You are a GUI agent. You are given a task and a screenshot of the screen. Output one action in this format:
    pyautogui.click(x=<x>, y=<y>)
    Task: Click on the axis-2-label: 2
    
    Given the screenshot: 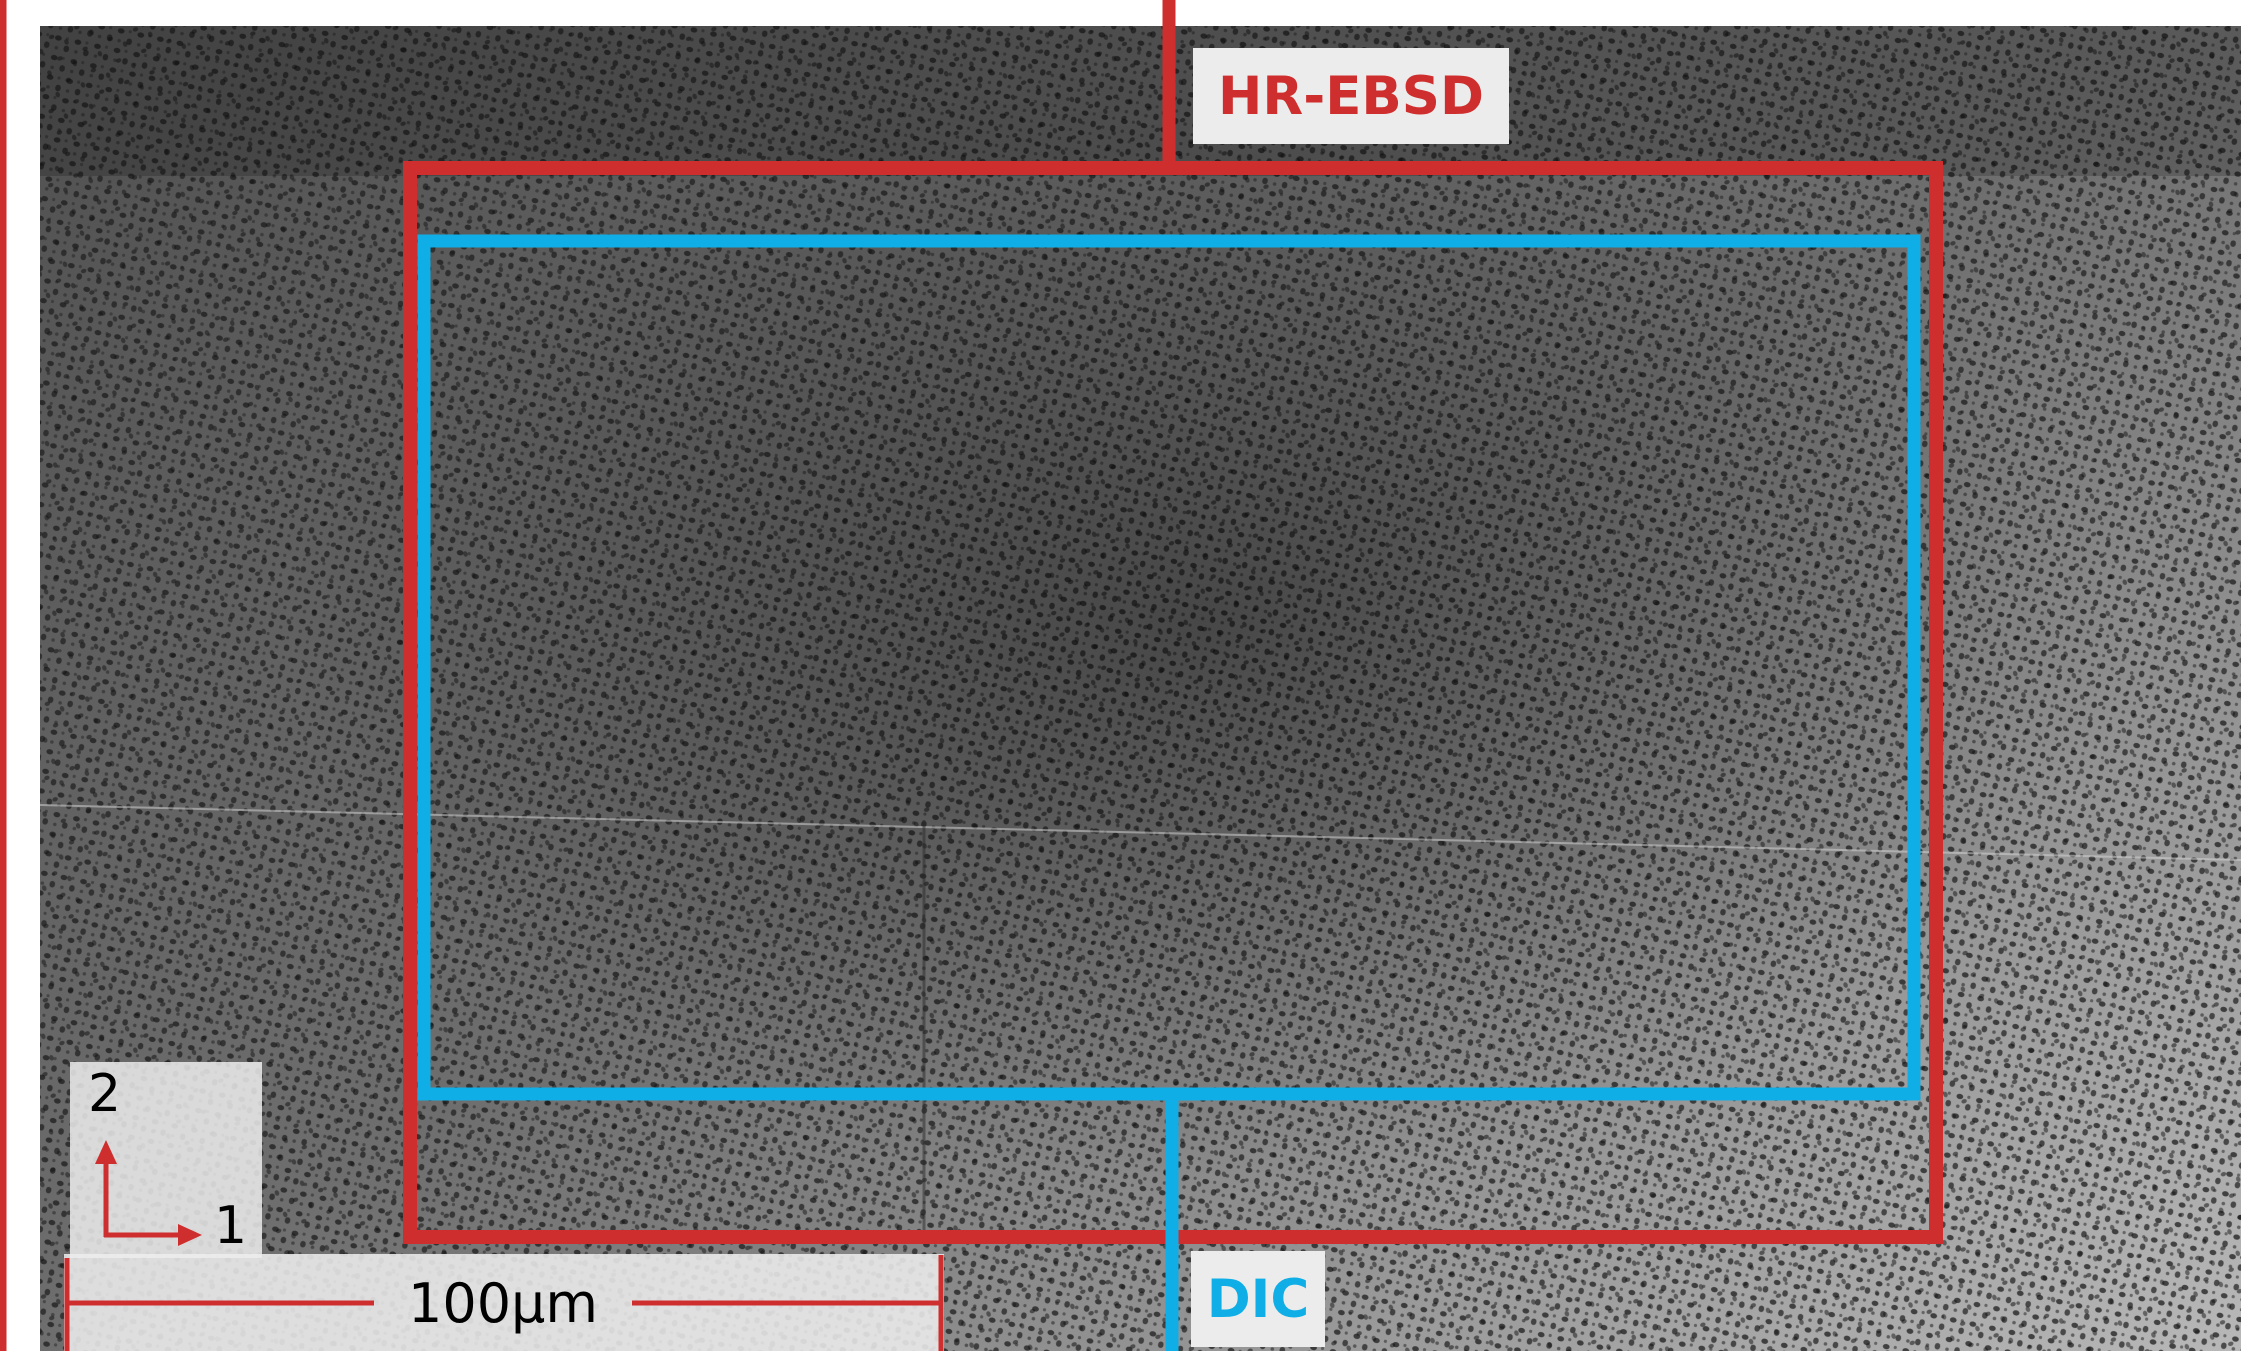 What is the action you would take?
    pyautogui.click(x=105, y=1094)
    